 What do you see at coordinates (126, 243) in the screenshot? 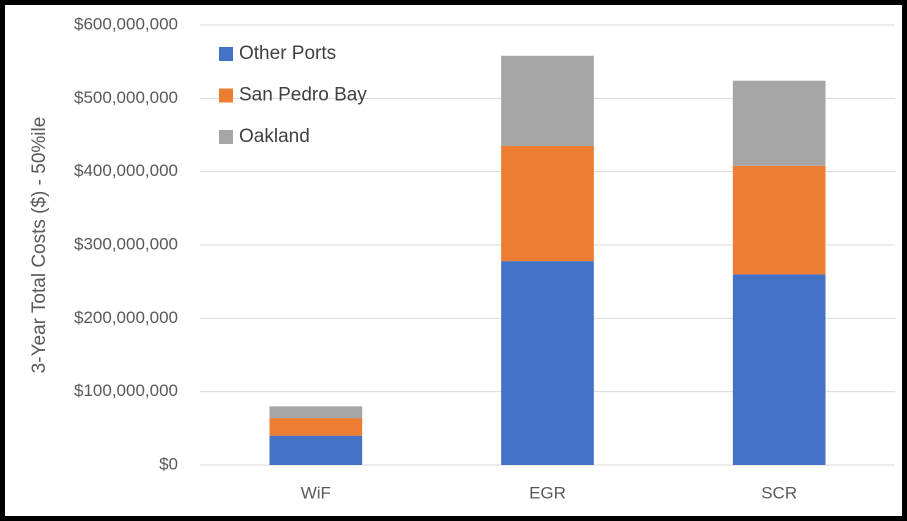
I see `y-tick-label: $300,000,000` at bounding box center [126, 243].